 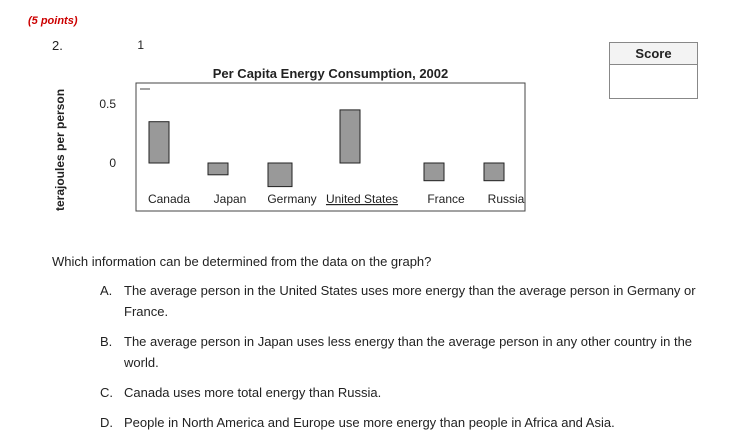 I want to click on bar-canada, so click(x=159, y=142).